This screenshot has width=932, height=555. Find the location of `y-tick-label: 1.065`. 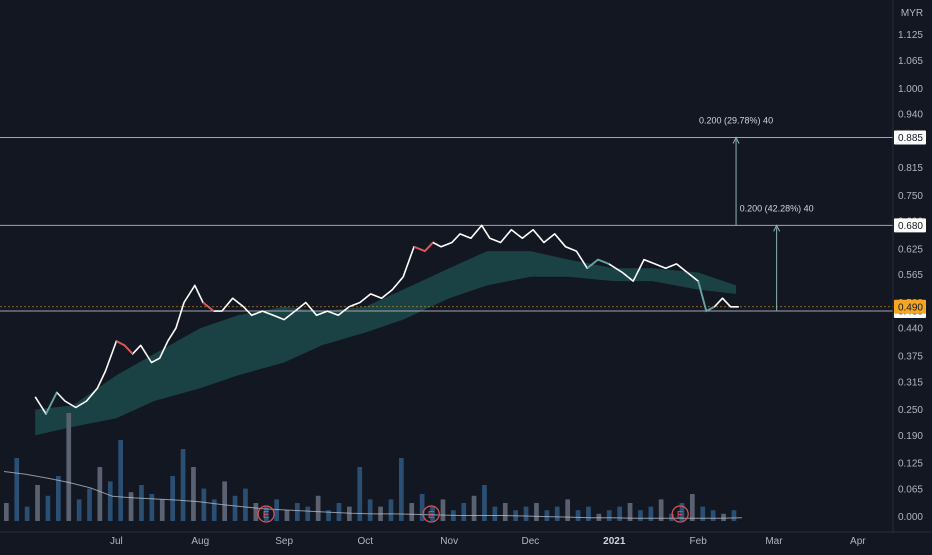

y-tick-label: 1.065 is located at coordinates (910, 61).